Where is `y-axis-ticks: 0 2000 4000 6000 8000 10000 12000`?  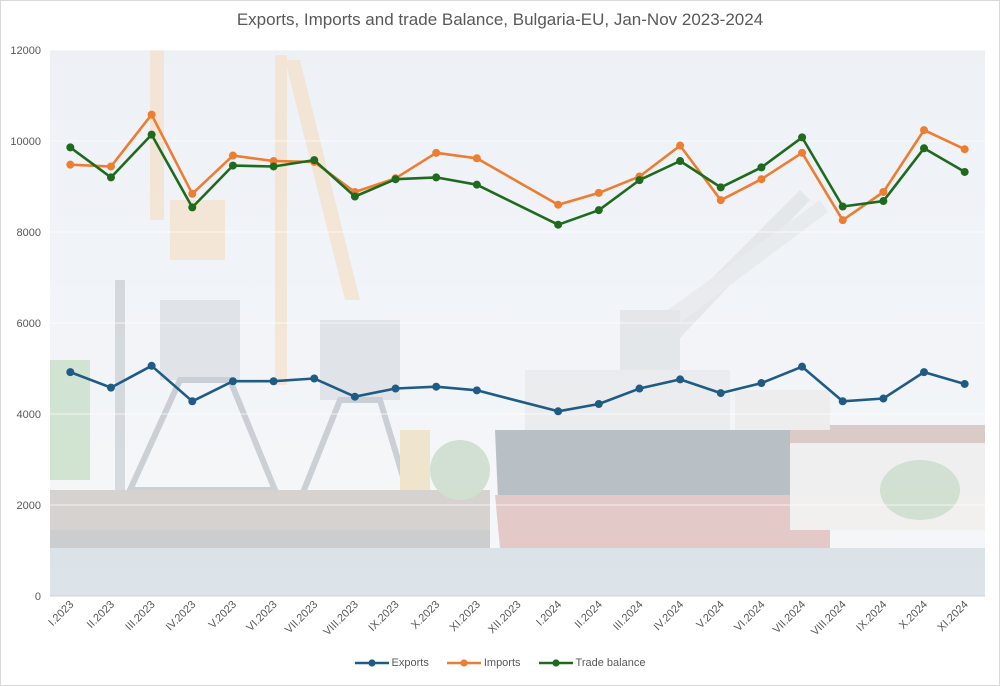
y-axis-ticks: 0 2000 4000 6000 8000 10000 12000 is located at coordinates (25, 324).